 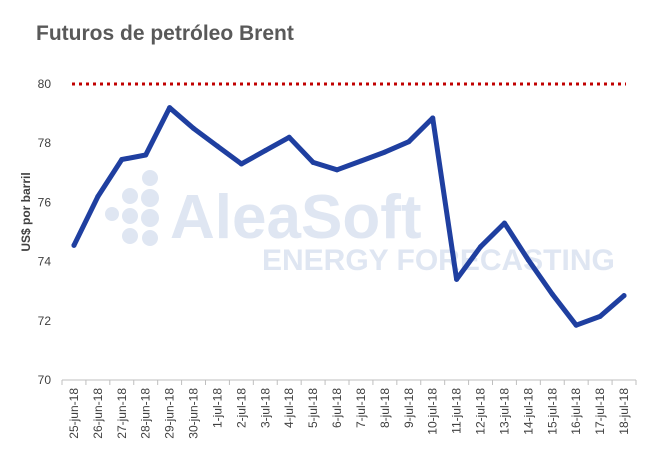 What do you see at coordinates (337, 408) in the screenshot?
I see `x-tick-label: 6-jul-18` at bounding box center [337, 408].